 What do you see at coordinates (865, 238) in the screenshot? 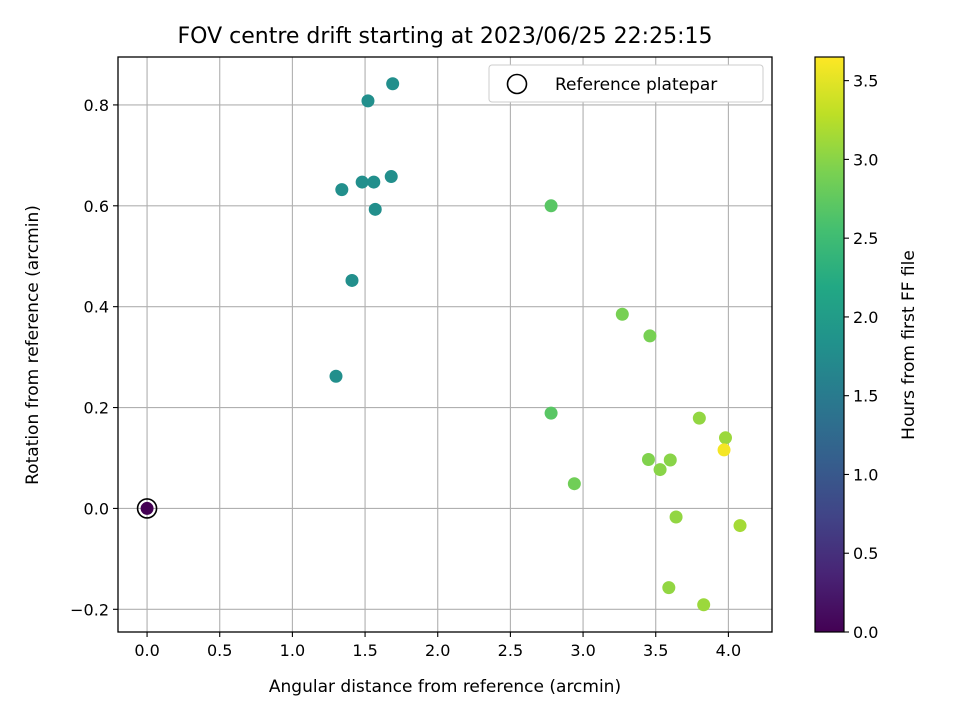
I see `colorbar-tick-label: 2.5` at bounding box center [865, 238].